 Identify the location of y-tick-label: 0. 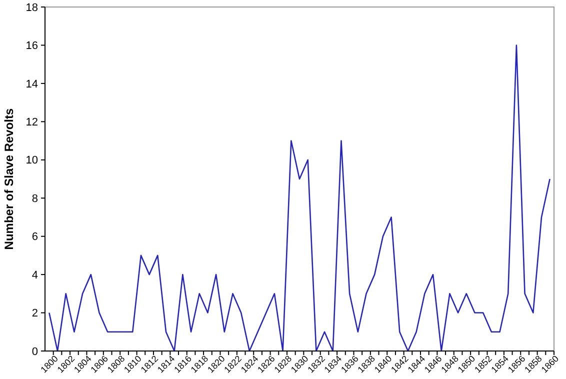
(35, 352).